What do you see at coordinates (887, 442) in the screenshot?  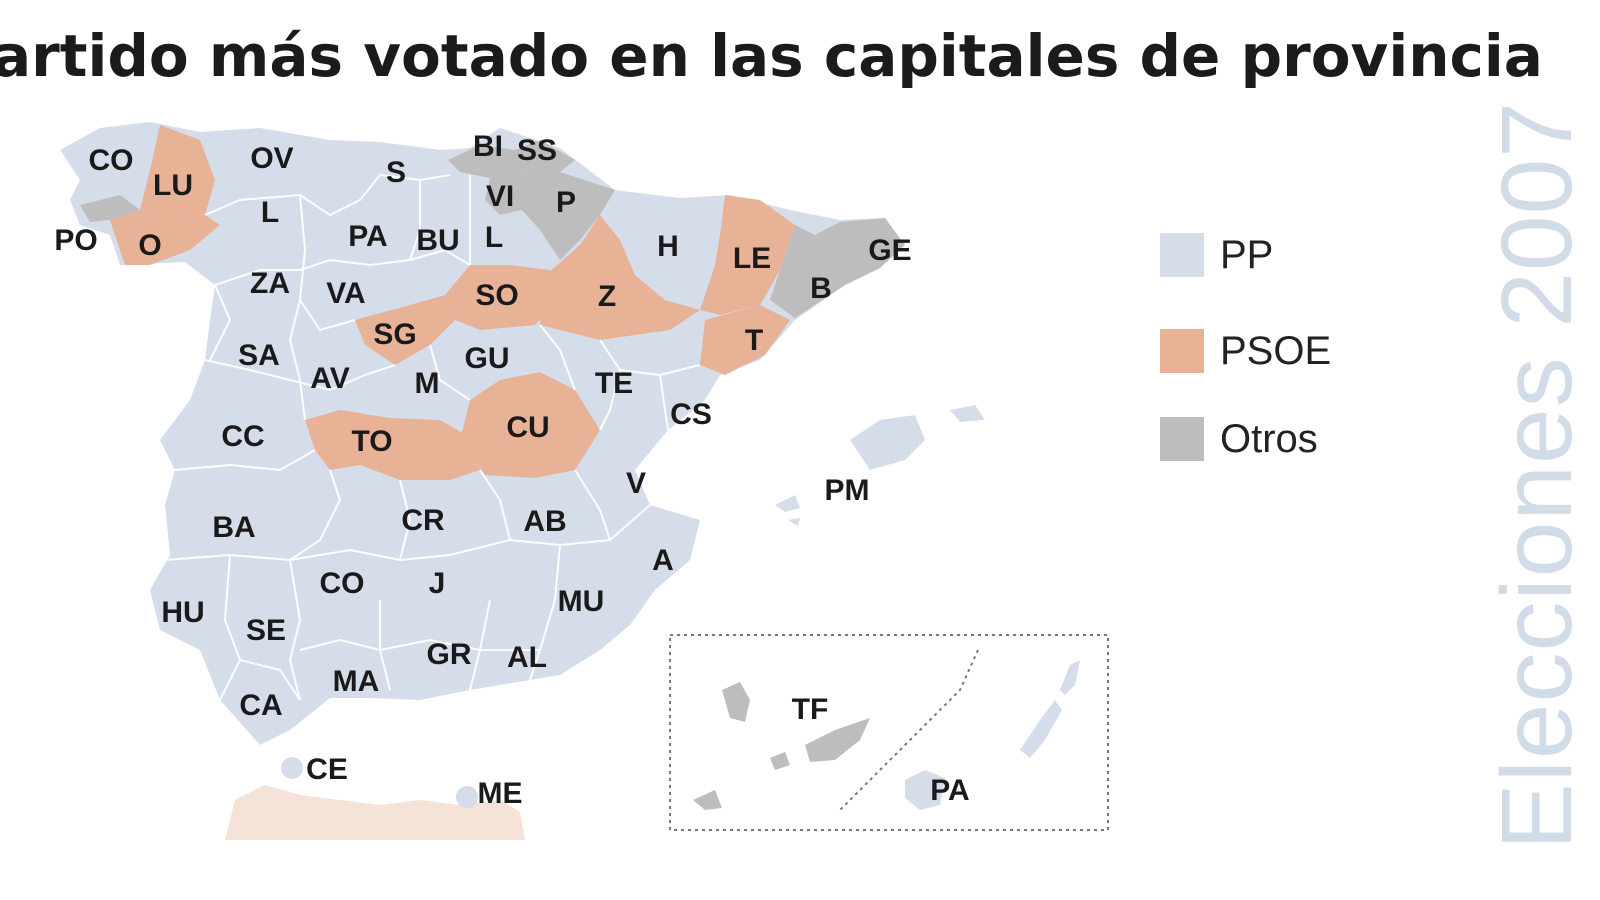 I see `province-shape-pm` at bounding box center [887, 442].